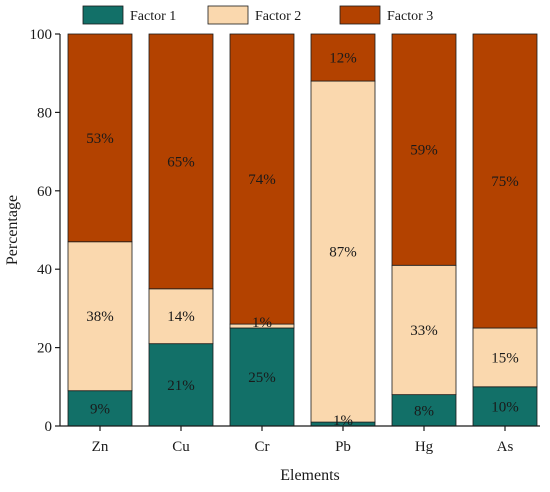 The image size is (550, 492). I want to click on x-tick-label-cu: Cu, so click(181, 447).